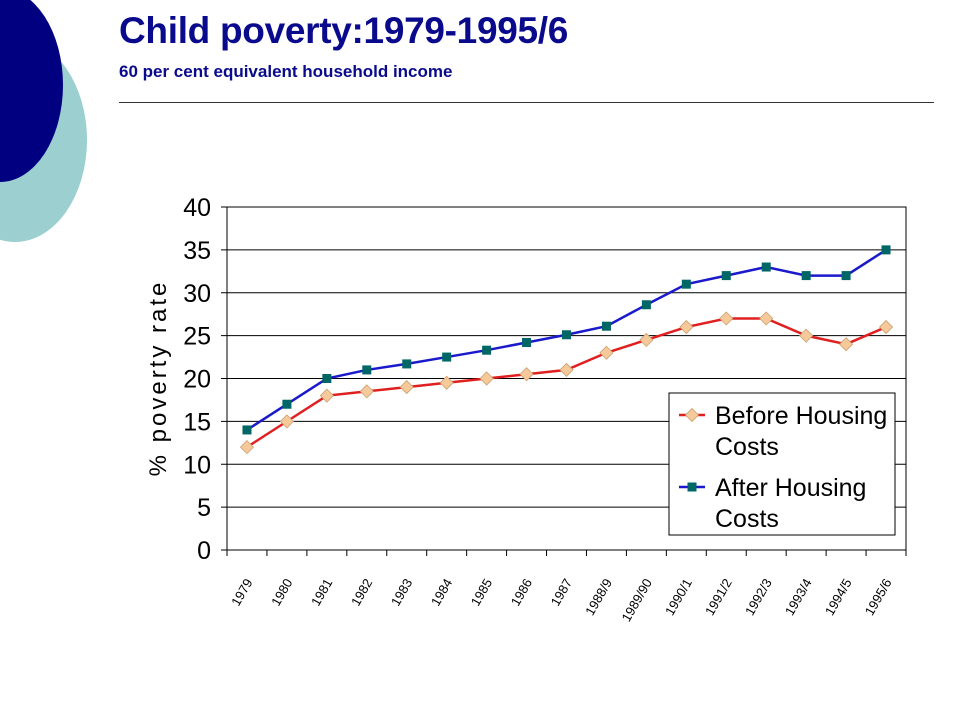 Image resolution: width=960 pixels, height=720 pixels. I want to click on x-tick-label: 1987, so click(561, 592).